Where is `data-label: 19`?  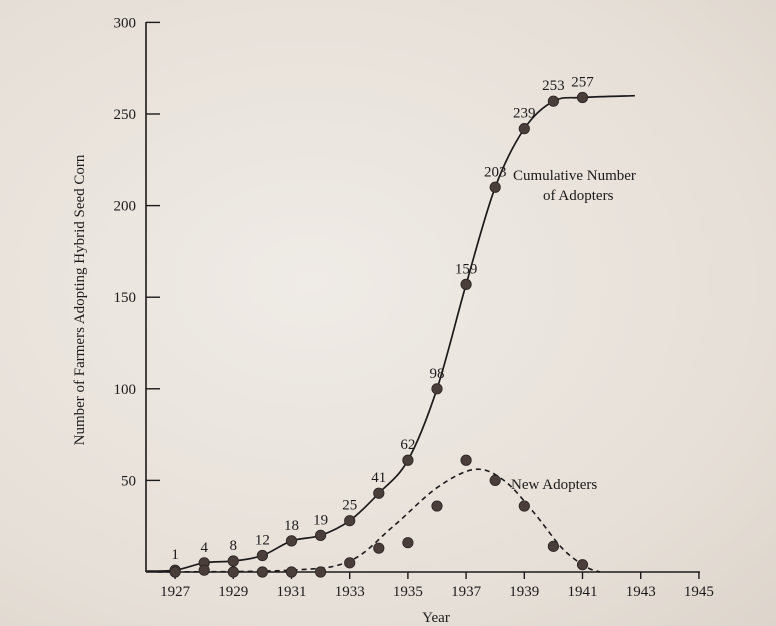
data-label: 19 is located at coordinates (320, 520).